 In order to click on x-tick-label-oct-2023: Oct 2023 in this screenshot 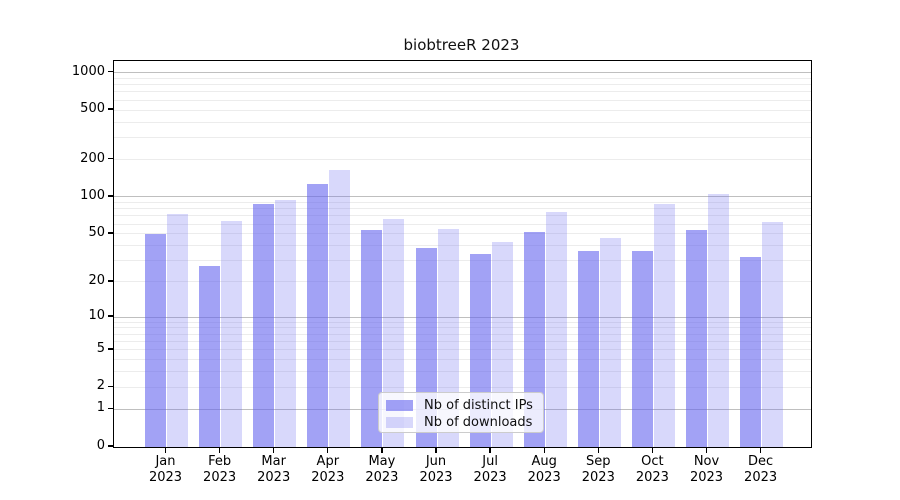, I will do `click(652, 470)`.